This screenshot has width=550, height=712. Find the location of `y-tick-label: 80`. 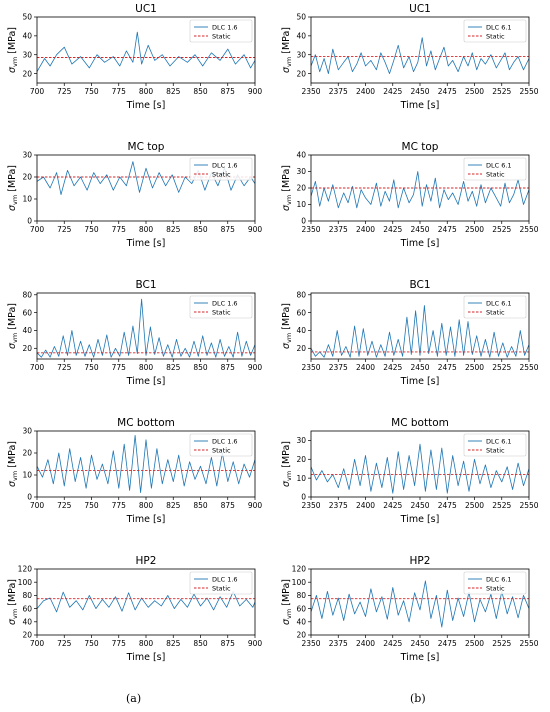

y-tick-label: 80 is located at coordinates (301, 595).